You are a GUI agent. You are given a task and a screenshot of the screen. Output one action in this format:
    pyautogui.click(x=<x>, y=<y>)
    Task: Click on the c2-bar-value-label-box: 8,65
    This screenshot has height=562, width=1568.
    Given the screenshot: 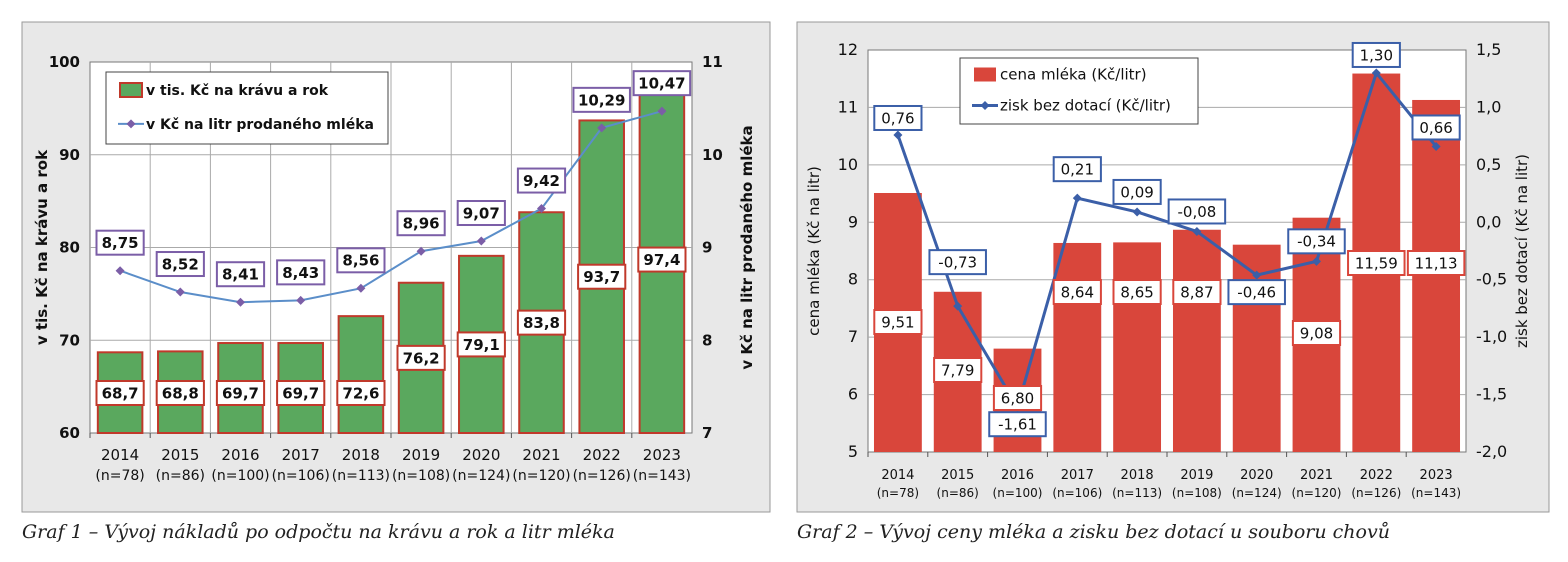 What is the action you would take?
    pyautogui.click(x=1137, y=292)
    